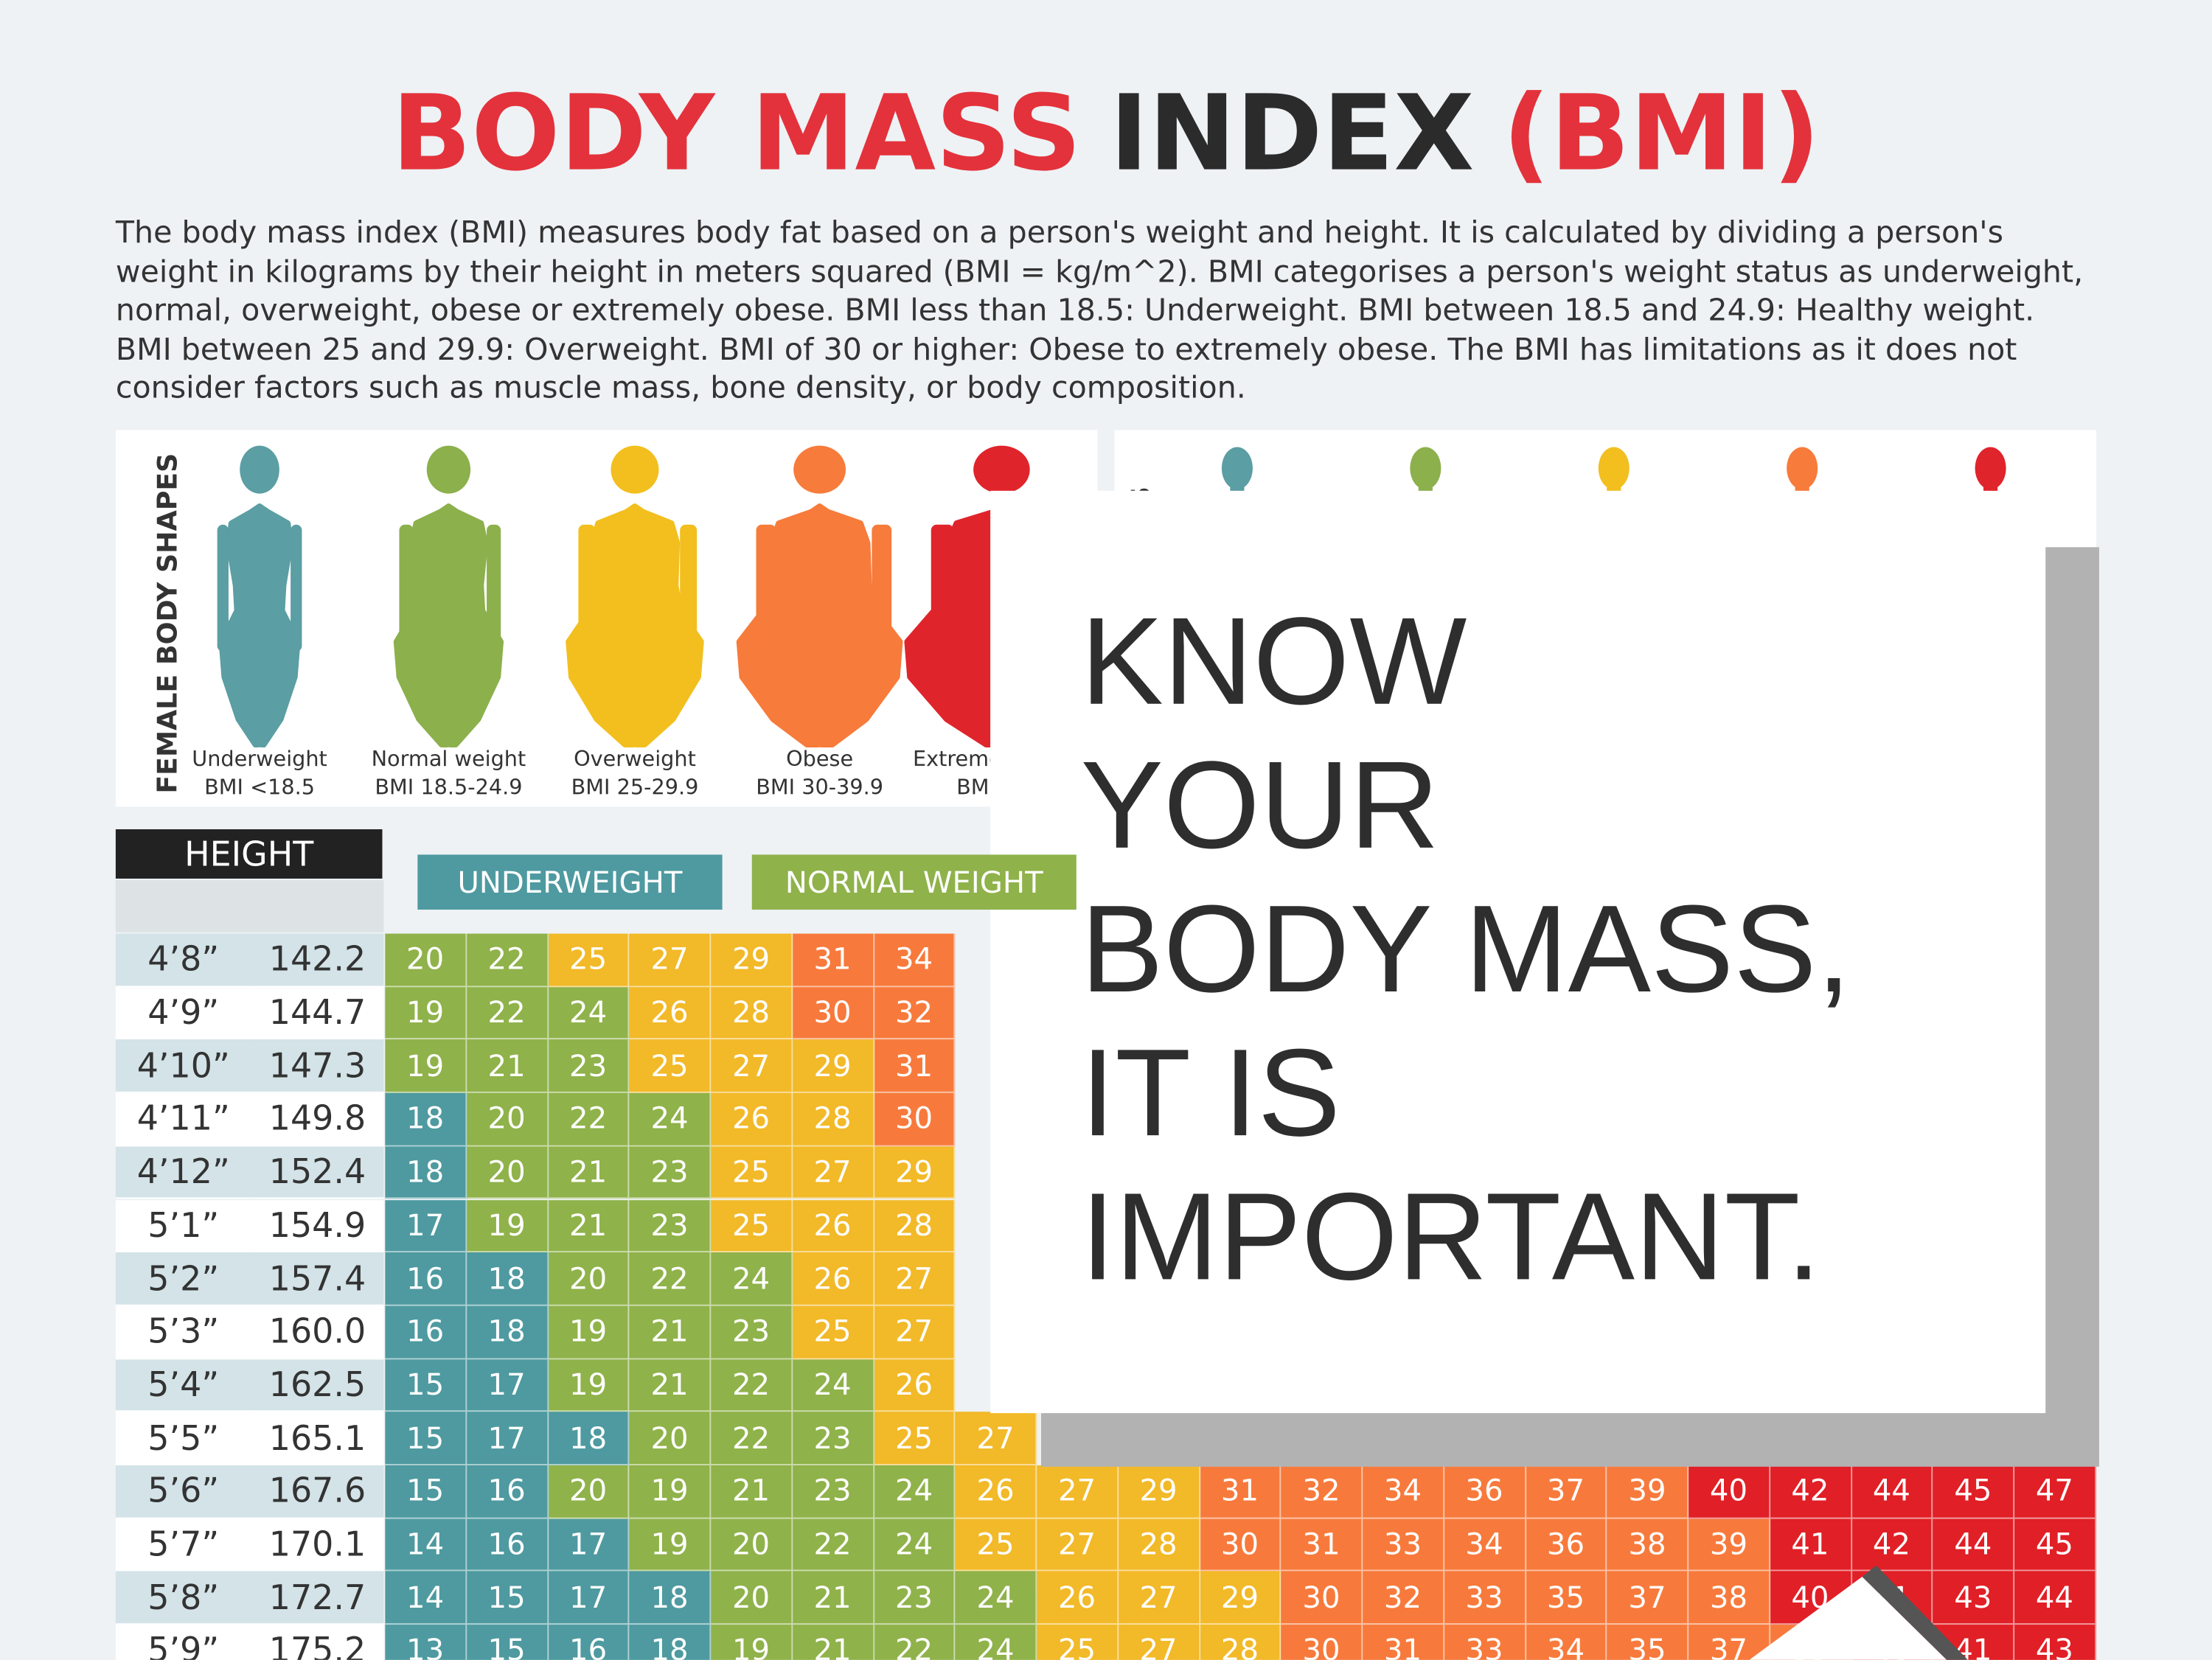 The image size is (2212, 1660). Describe the element at coordinates (670, 1598) in the screenshot. I see `bmi-cell: 18` at that location.